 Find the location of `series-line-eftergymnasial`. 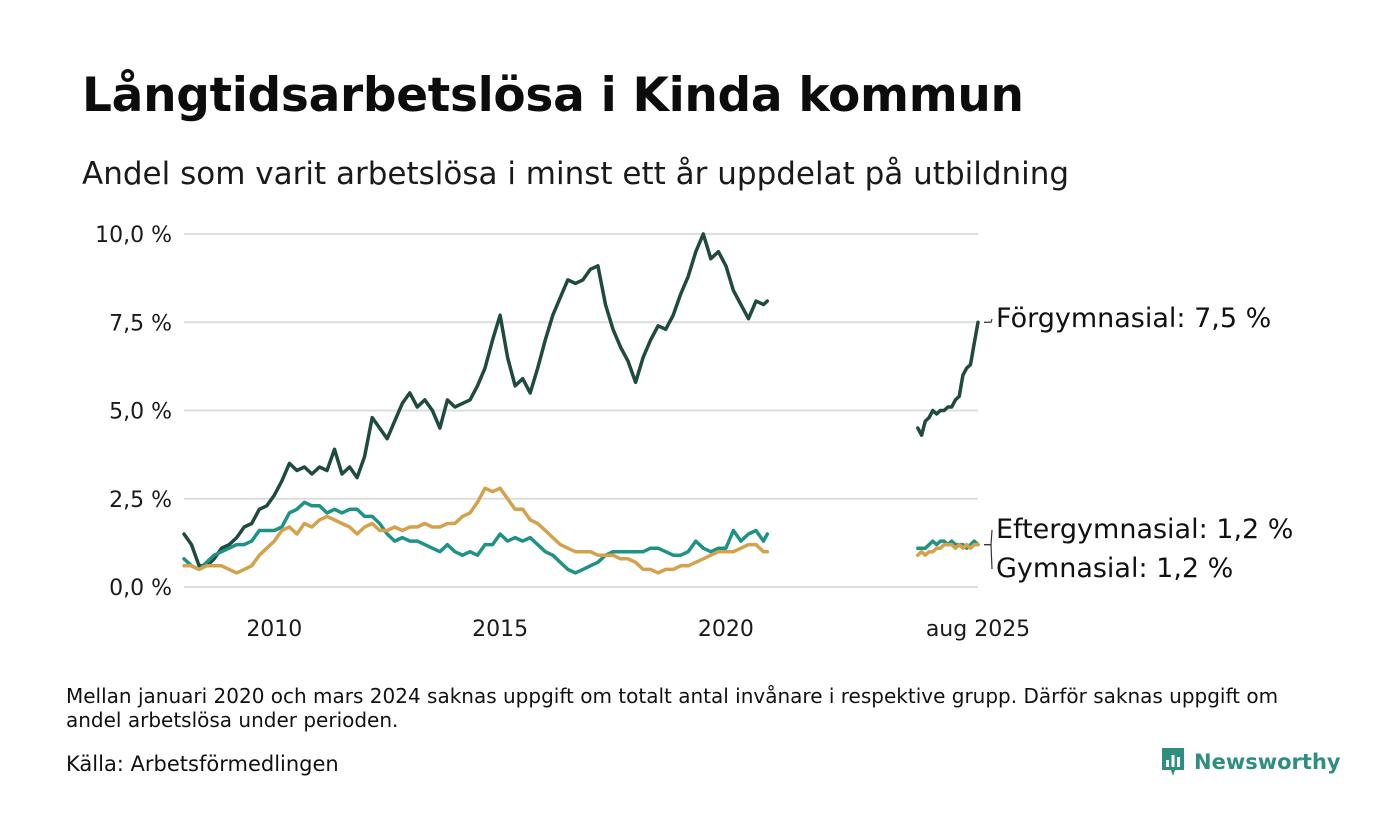

series-line-eftergymnasial is located at coordinates (476, 537).